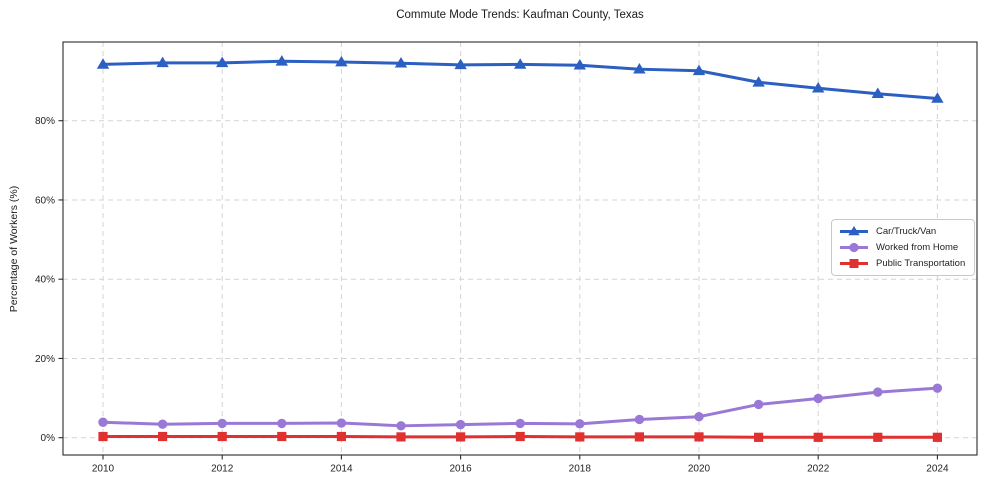 This screenshot has height=490, width=990. I want to click on legend-item-public-transportation: Public Transportation, so click(902, 263).